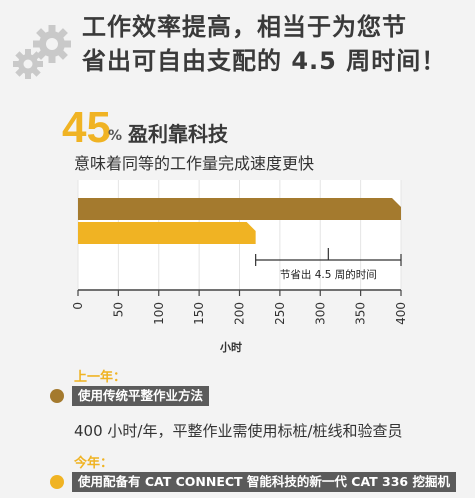 This screenshot has width=475, height=498. What do you see at coordinates (42, 52) in the screenshot?
I see `gears-icon` at bounding box center [42, 52].